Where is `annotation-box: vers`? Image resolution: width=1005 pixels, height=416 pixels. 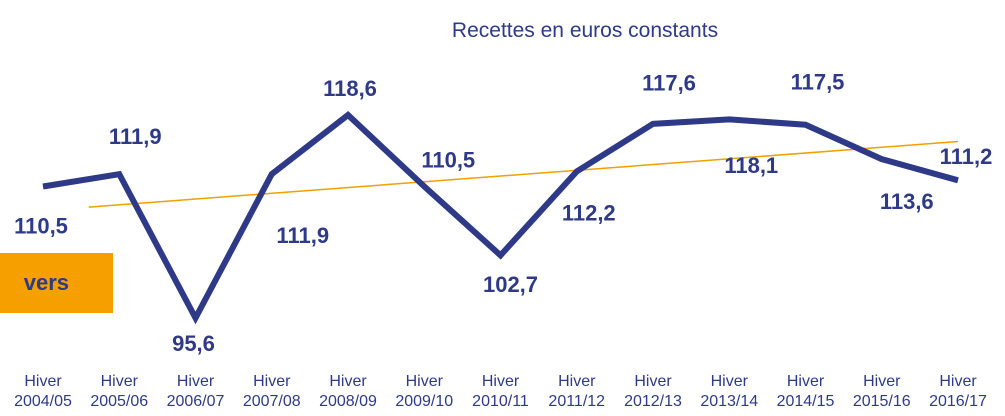 annotation-box: vers is located at coordinates (56, 283).